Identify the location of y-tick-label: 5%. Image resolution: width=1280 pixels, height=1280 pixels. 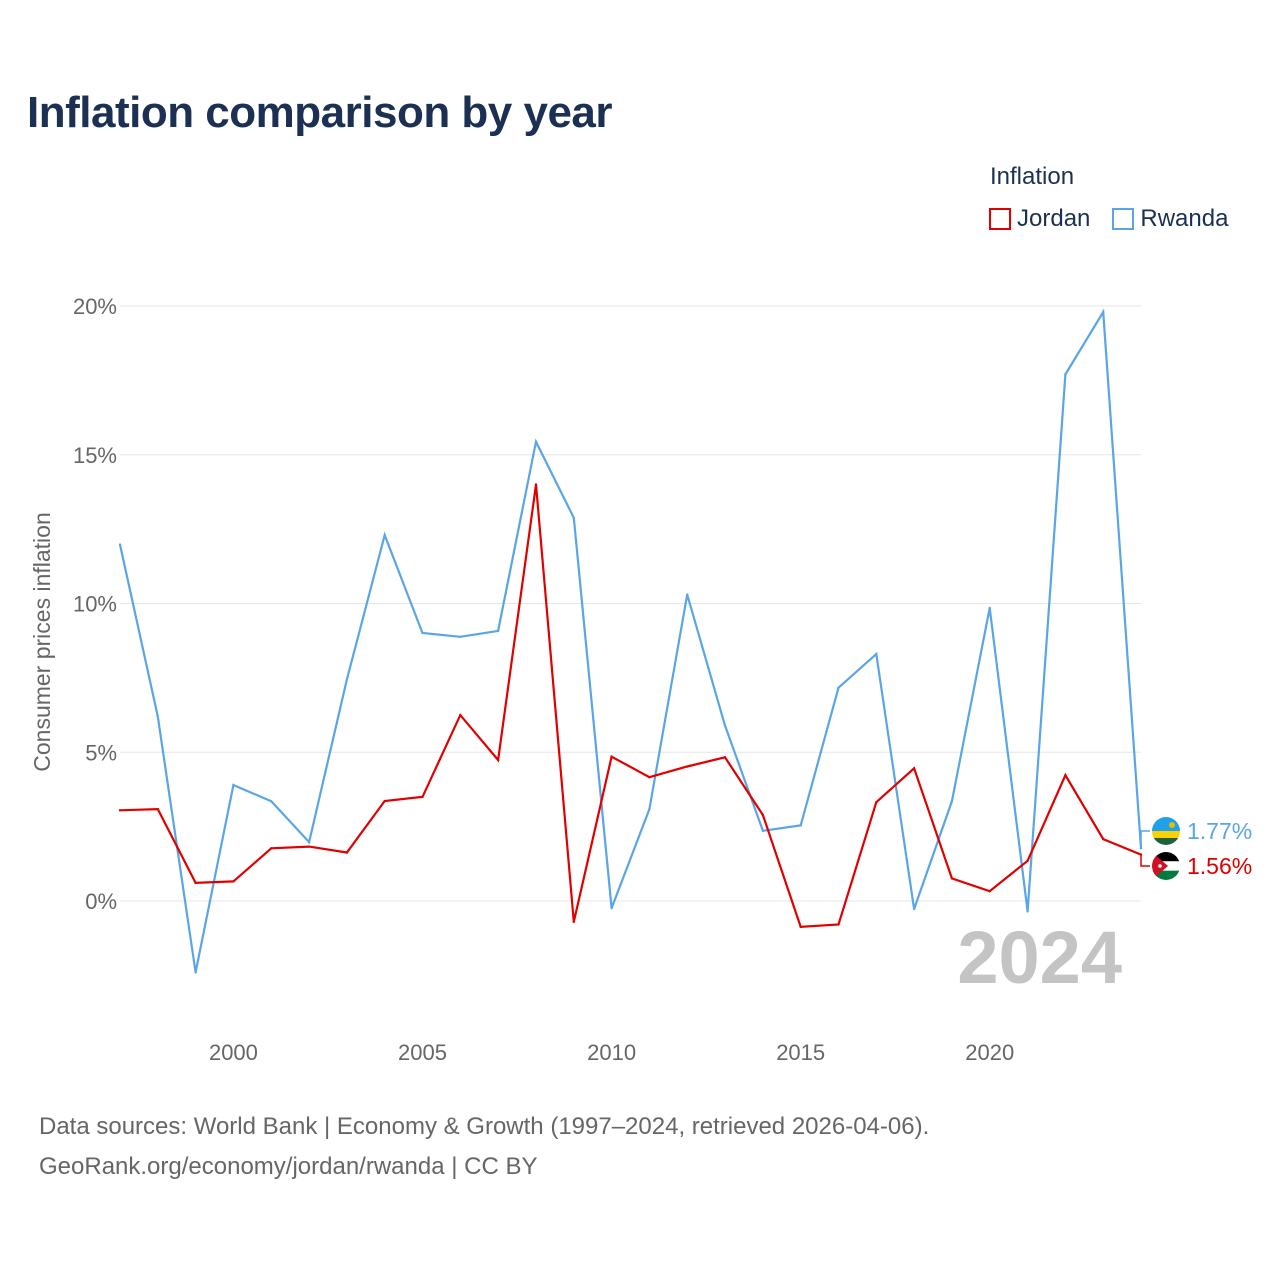
(101, 752).